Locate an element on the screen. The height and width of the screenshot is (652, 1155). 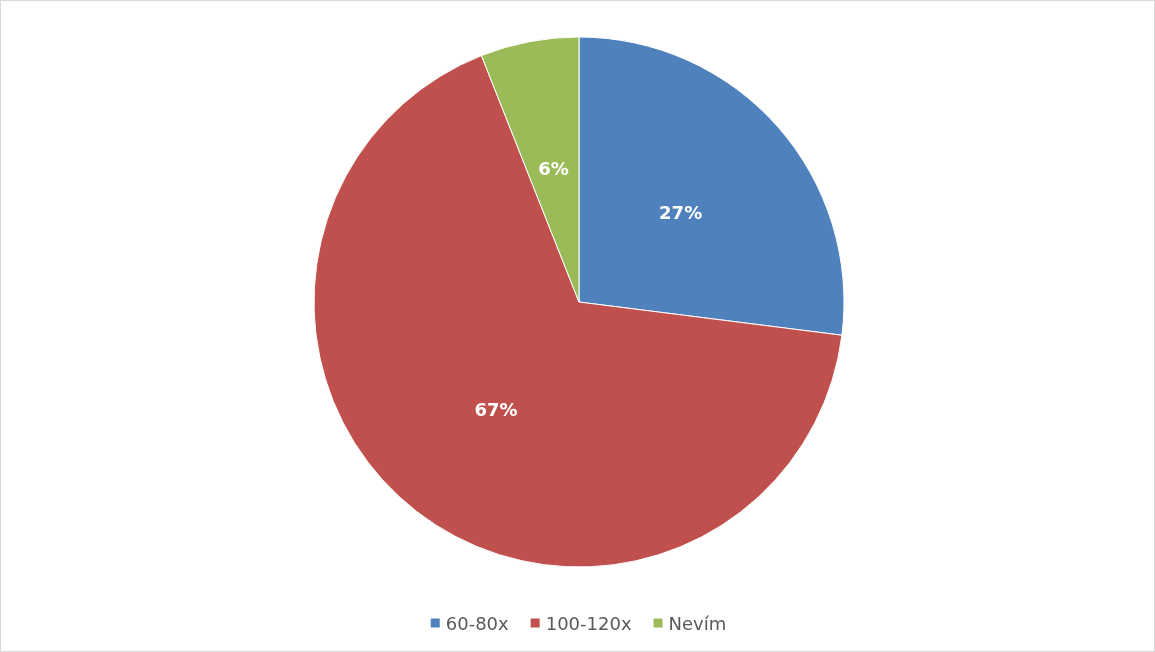
legend-label: 60-80x is located at coordinates (477, 623).